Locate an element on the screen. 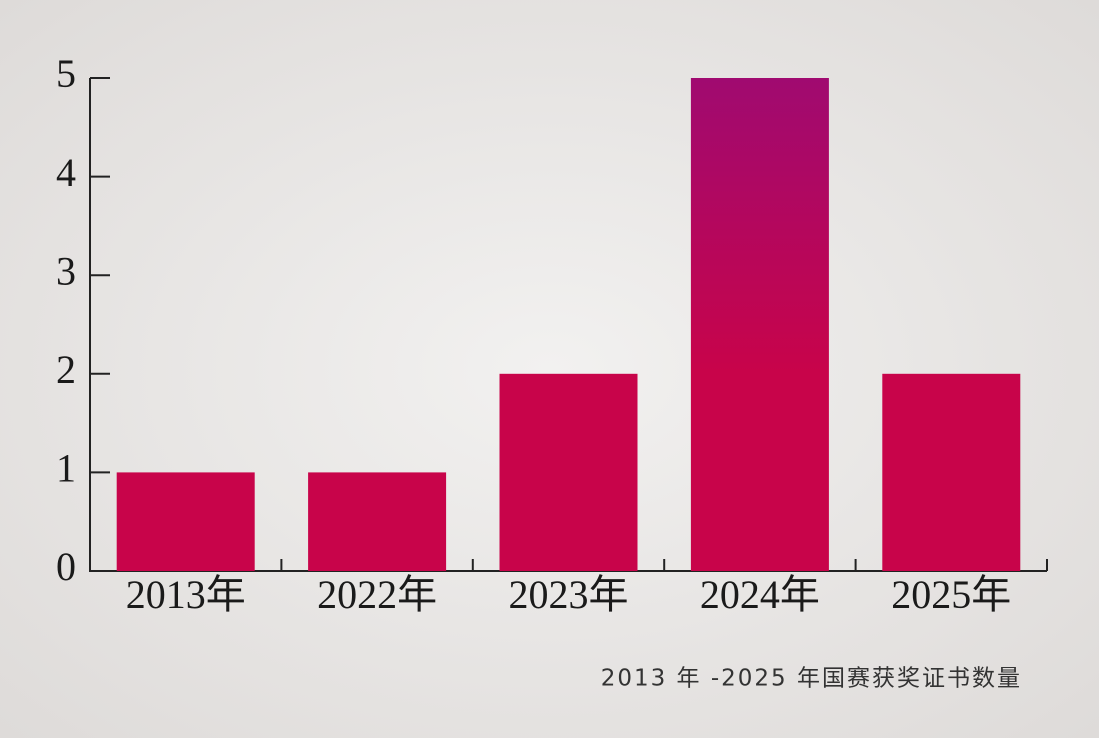 The width and height of the screenshot is (1099, 738). x-tick-label: 2022年 is located at coordinates (377, 594).